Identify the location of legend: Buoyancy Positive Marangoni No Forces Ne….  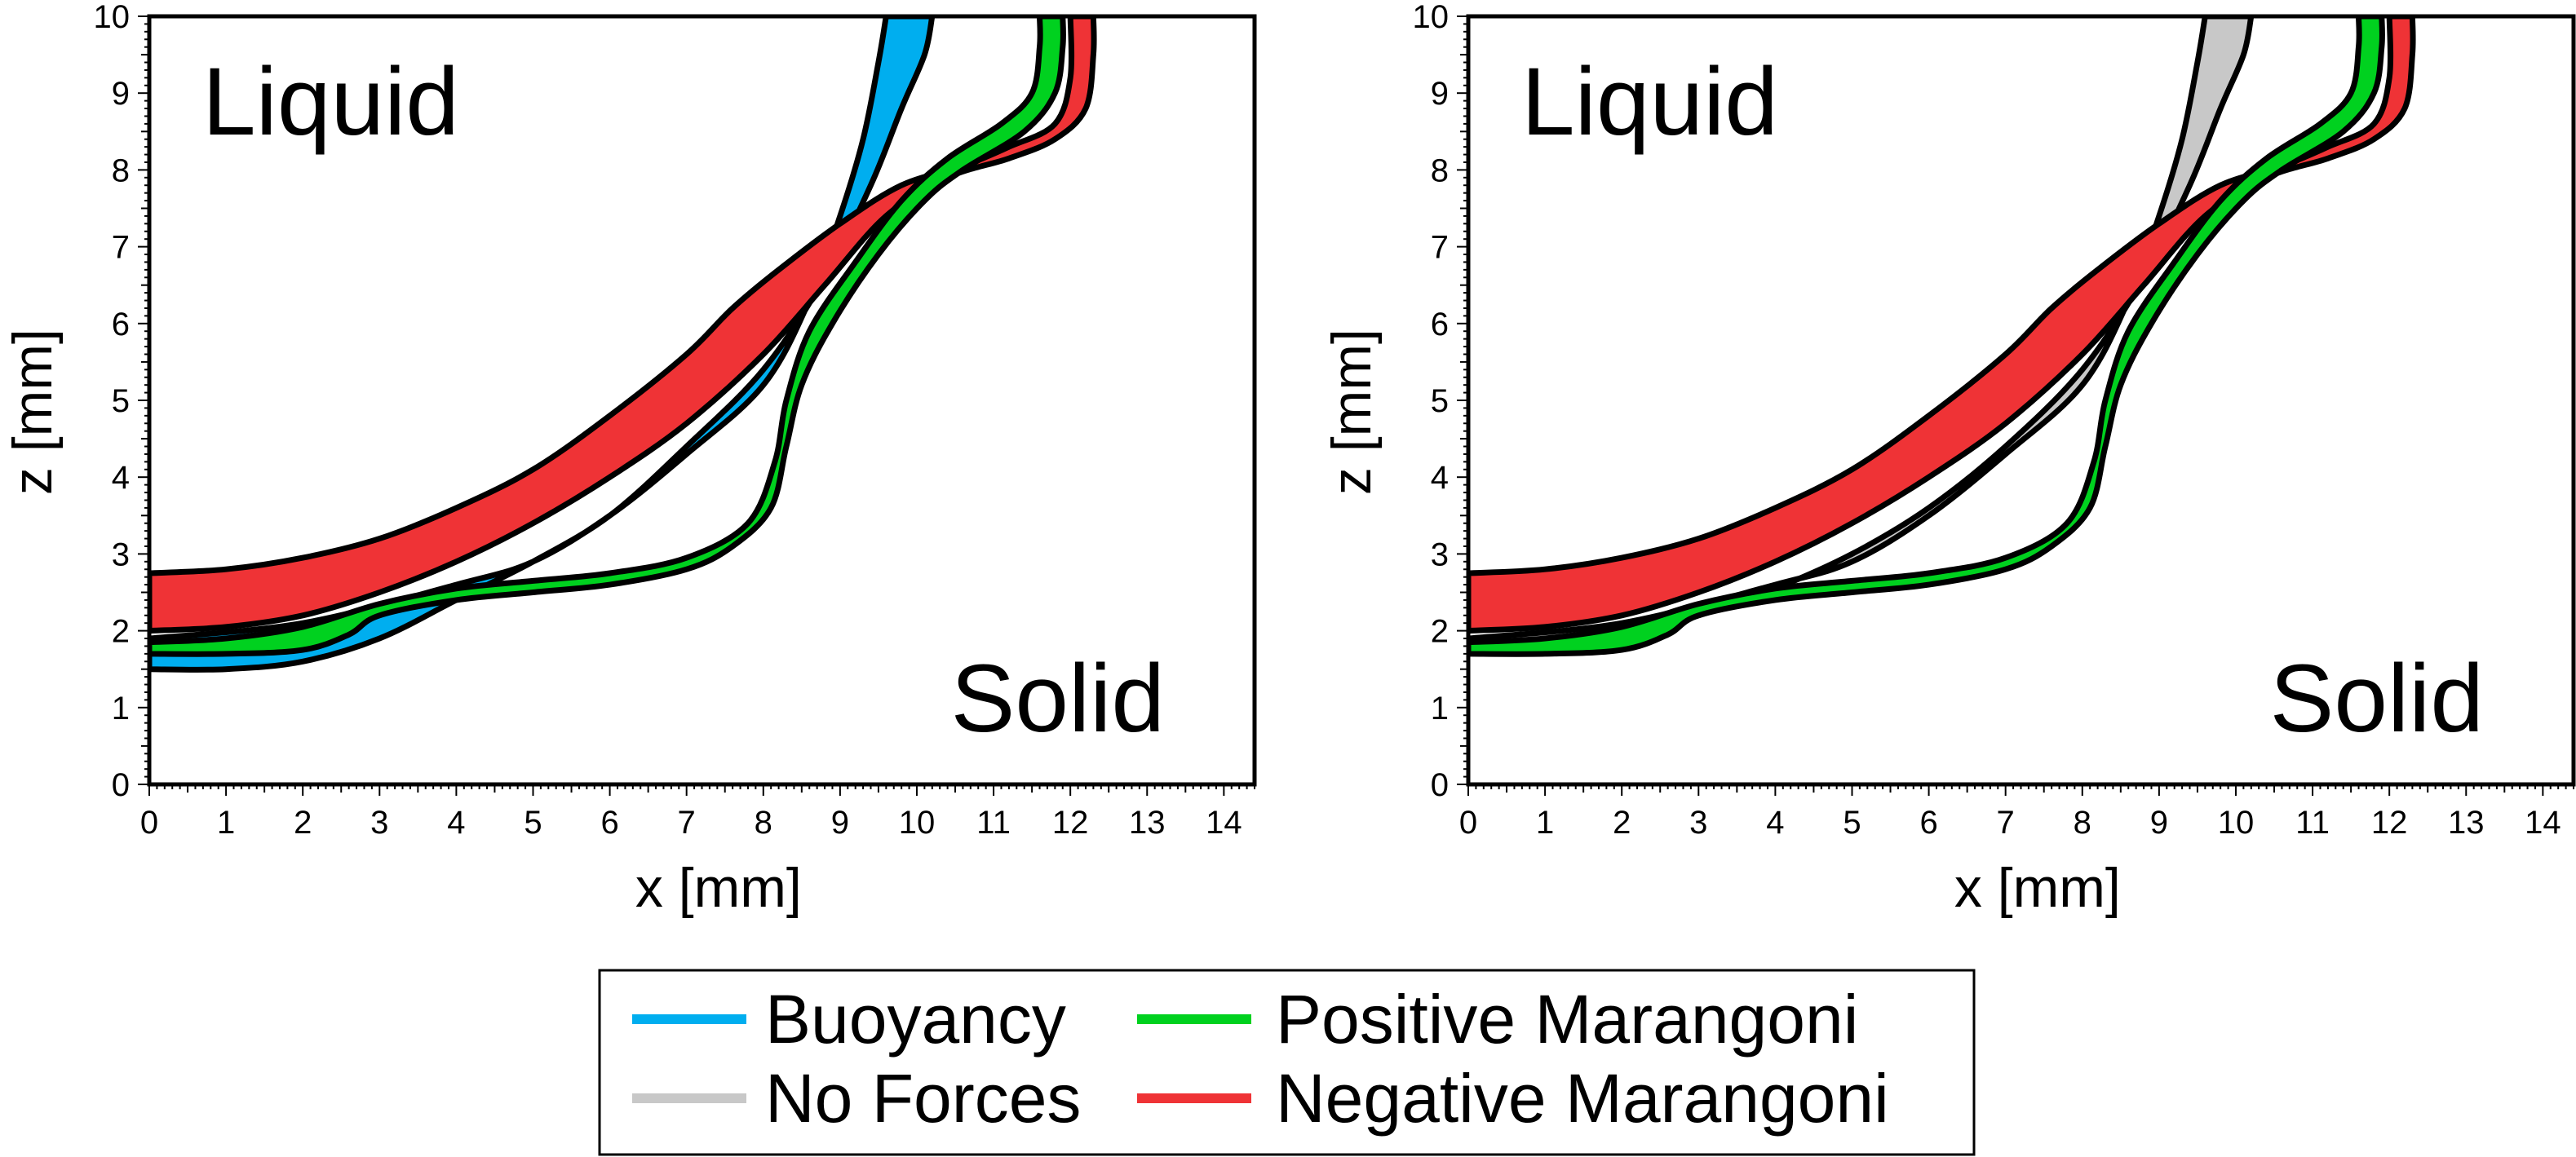
(1287, 1062).